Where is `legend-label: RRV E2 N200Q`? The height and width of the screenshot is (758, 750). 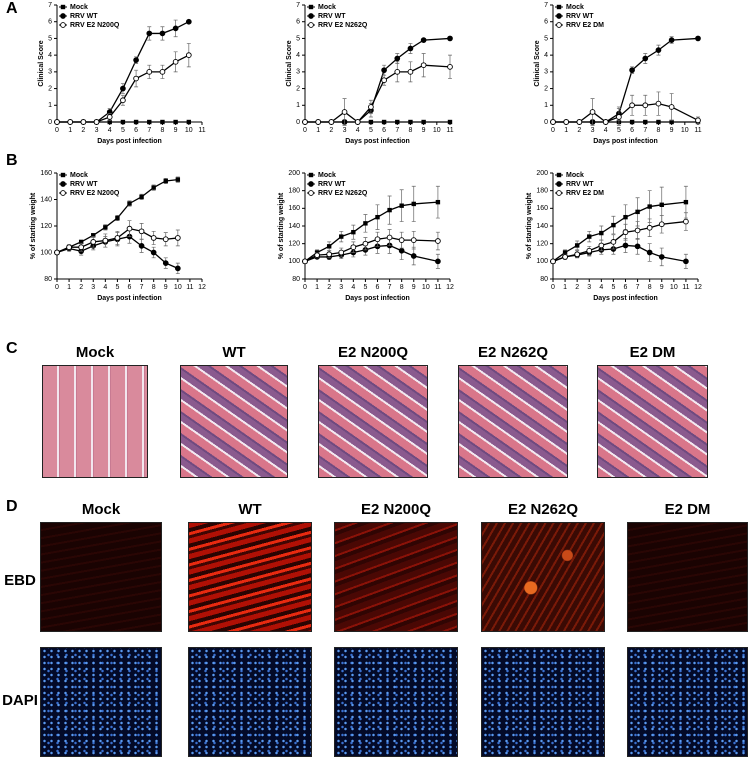
legend-label: RRV E2 N200Q is located at coordinates (95, 25).